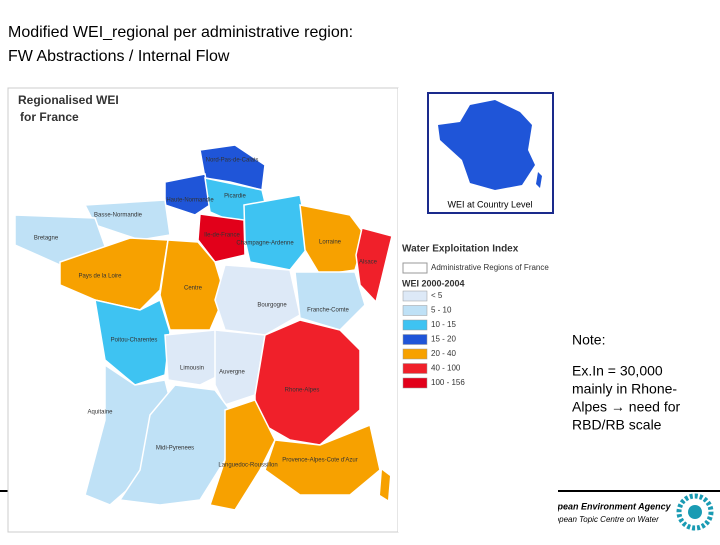  I want to click on legend-label: 15 - 20, so click(443, 339).